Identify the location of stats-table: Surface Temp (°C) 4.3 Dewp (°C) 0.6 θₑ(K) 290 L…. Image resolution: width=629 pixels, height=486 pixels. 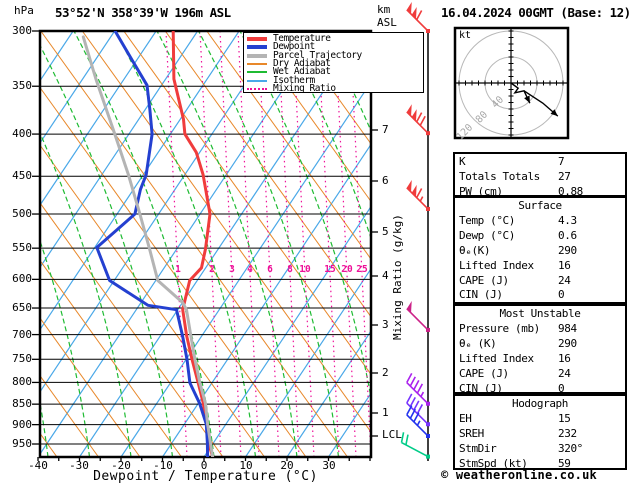
(540, 250).